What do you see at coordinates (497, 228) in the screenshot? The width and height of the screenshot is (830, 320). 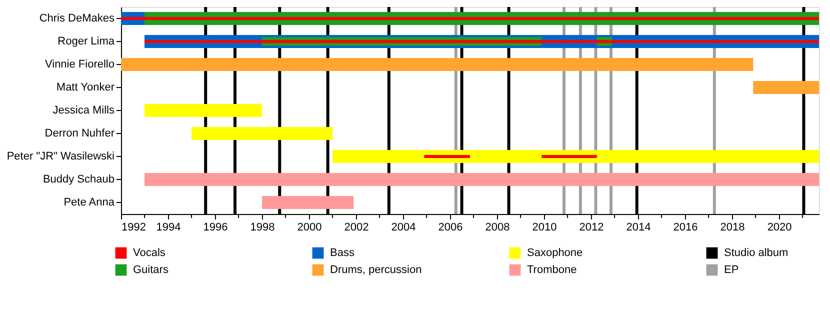 I see `x-tick-label: 2008` at bounding box center [497, 228].